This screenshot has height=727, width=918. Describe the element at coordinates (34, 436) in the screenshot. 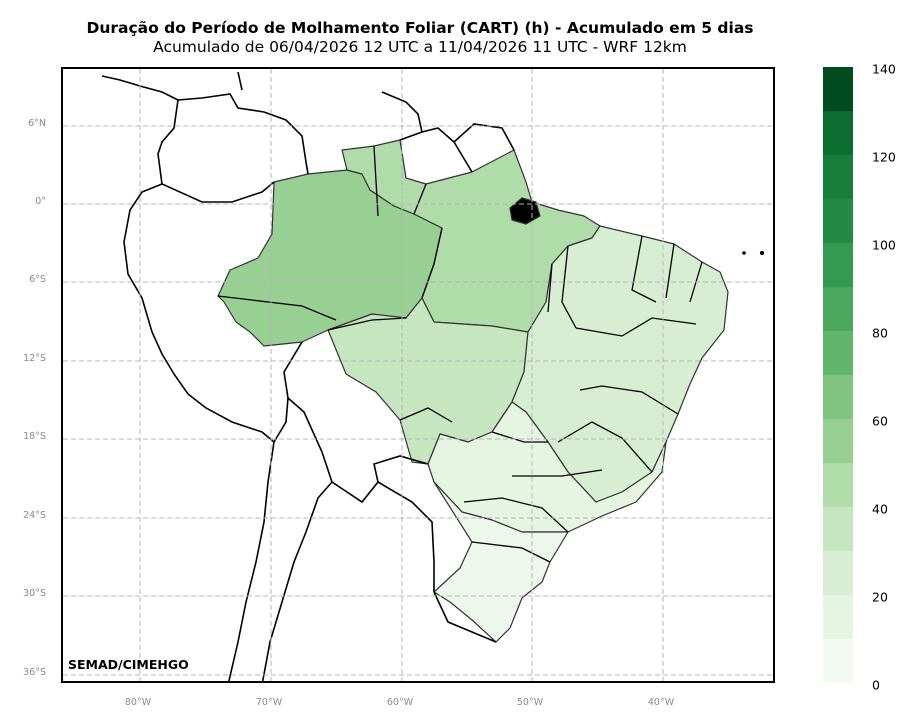

I see `lat-label-18s: 18°S` at that location.